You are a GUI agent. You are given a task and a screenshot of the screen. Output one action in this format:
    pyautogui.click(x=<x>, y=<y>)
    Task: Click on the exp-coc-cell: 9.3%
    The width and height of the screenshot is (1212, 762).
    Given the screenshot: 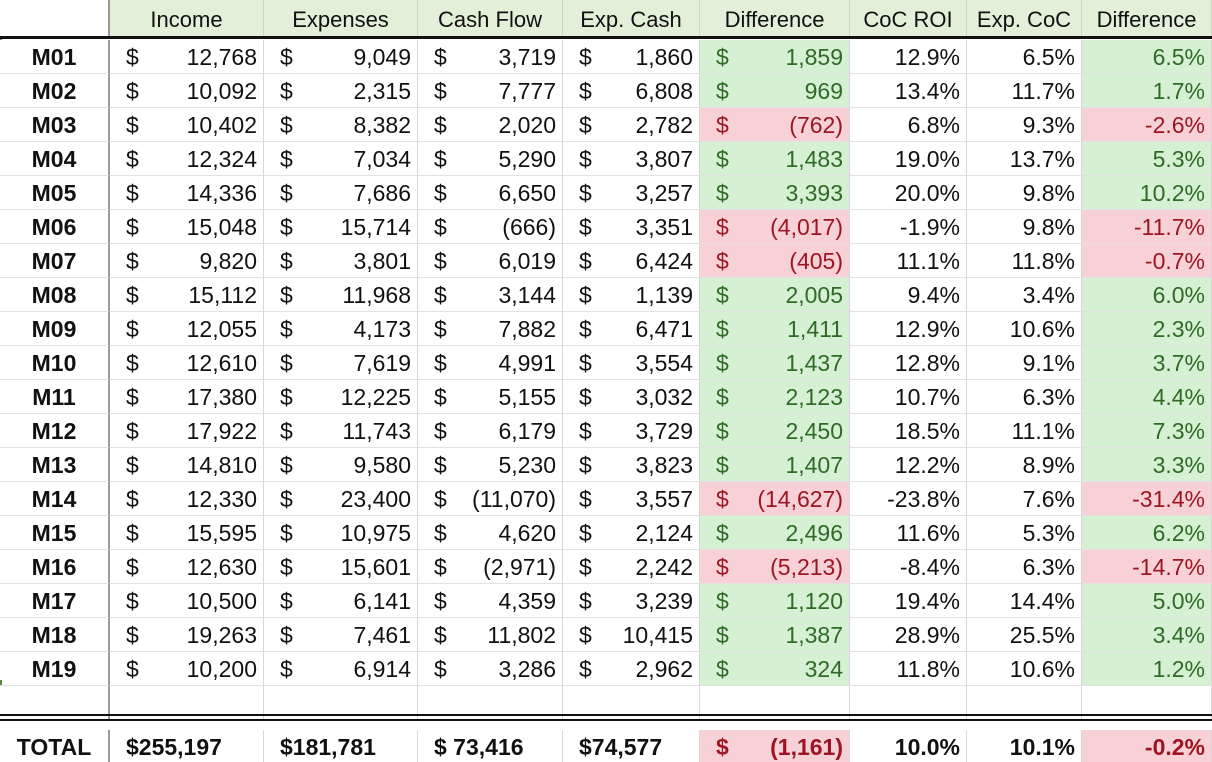 What is the action you would take?
    pyautogui.click(x=1024, y=125)
    